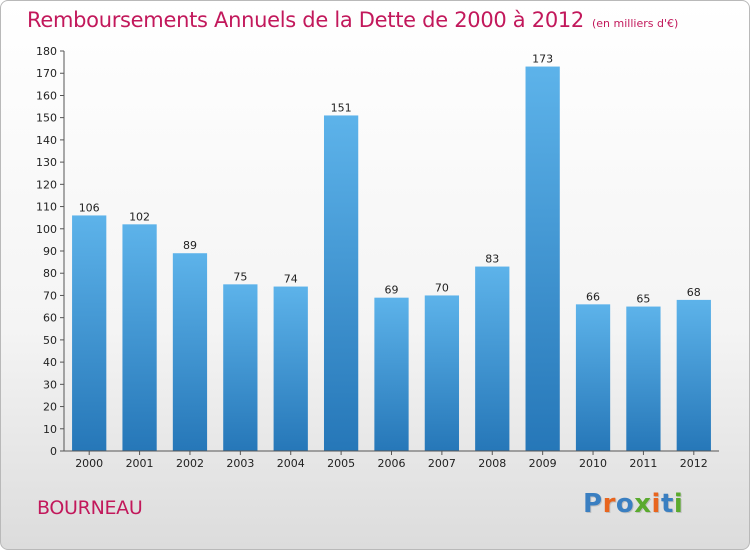 This screenshot has height=550, width=750. I want to click on bar-2004, so click(290, 368).